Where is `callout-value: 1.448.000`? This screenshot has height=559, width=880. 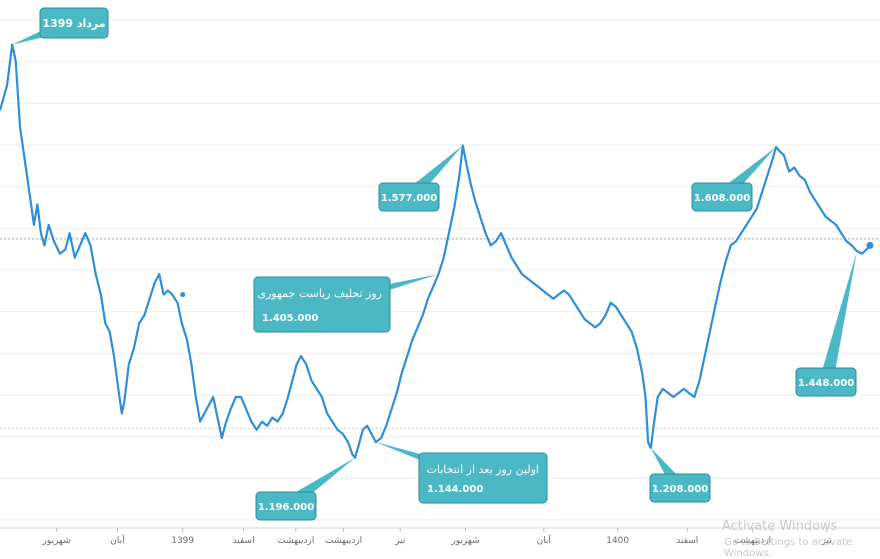 callout-value: 1.448.000 is located at coordinates (826, 383).